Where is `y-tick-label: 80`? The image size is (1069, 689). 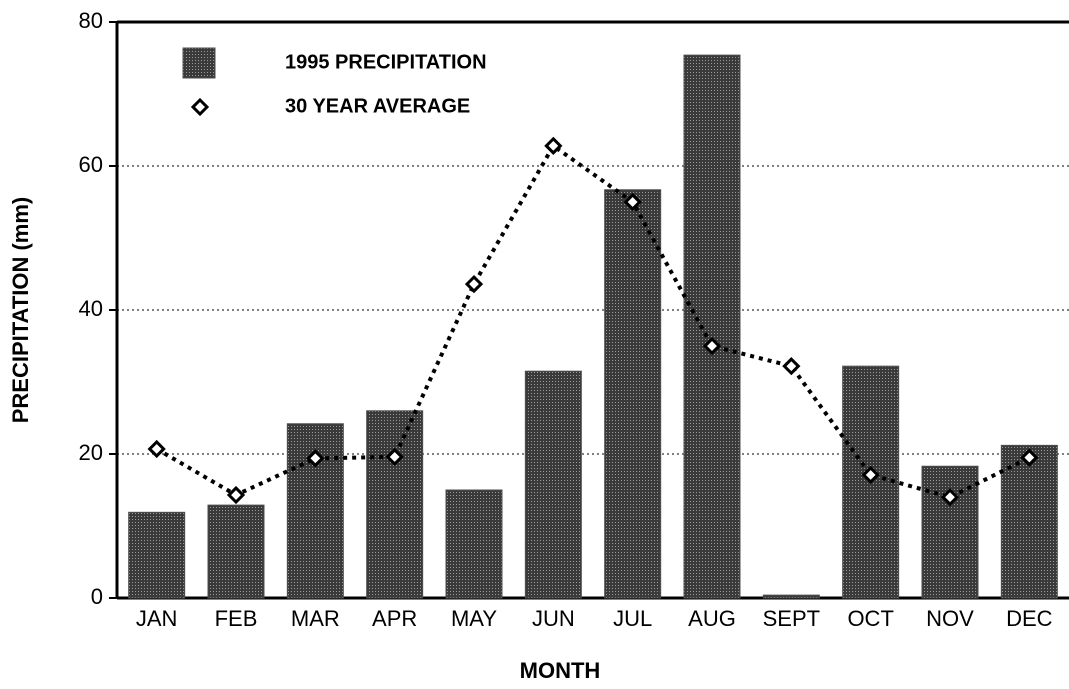
y-tick-label: 80 is located at coordinates (91, 20).